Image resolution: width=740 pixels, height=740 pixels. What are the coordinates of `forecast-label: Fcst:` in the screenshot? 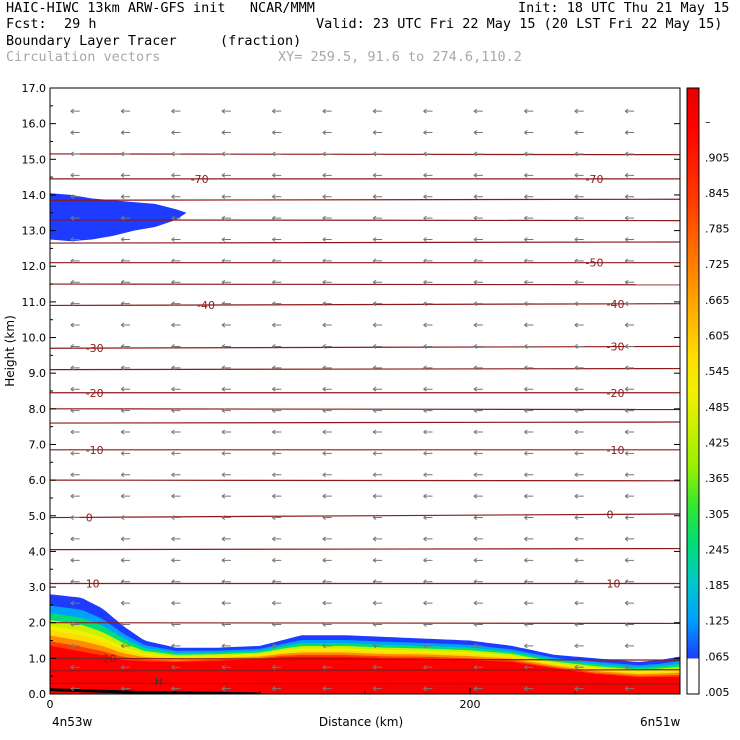 It's located at (26, 24).